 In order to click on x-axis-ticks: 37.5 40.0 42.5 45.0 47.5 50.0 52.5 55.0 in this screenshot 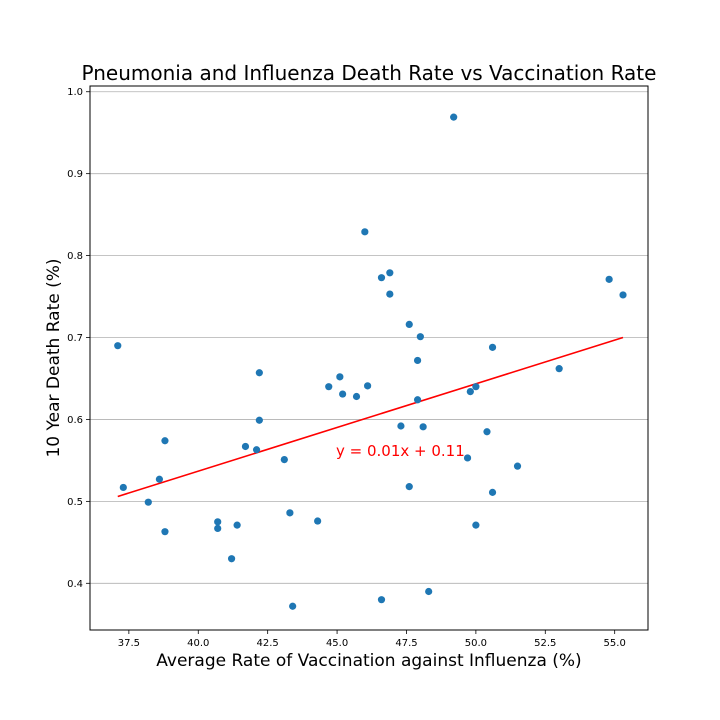, I will do `click(372, 639)`.